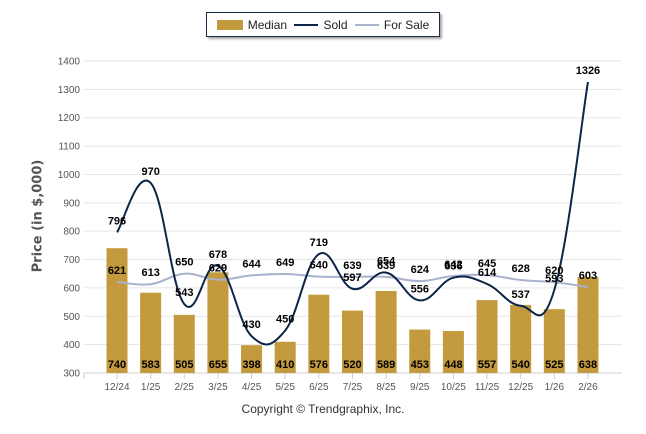  Describe the element at coordinates (588, 71) in the screenshot. I see `sold-value-label: 1326` at that location.